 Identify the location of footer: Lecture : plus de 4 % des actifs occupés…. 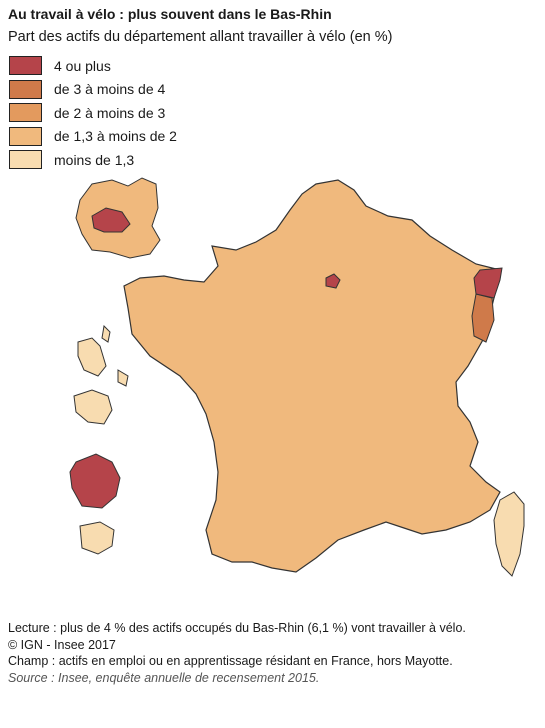
(268, 653).